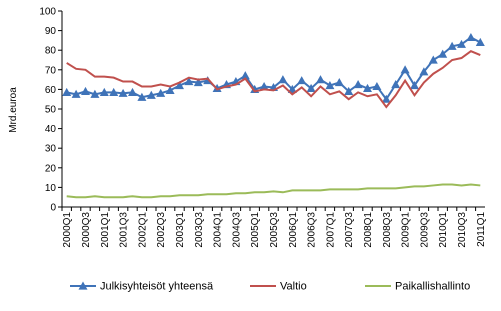 The width and height of the screenshot is (501, 311). Describe the element at coordinates (13, 110) in the screenshot. I see `y-axis-label: Mrd.euroa` at that location.